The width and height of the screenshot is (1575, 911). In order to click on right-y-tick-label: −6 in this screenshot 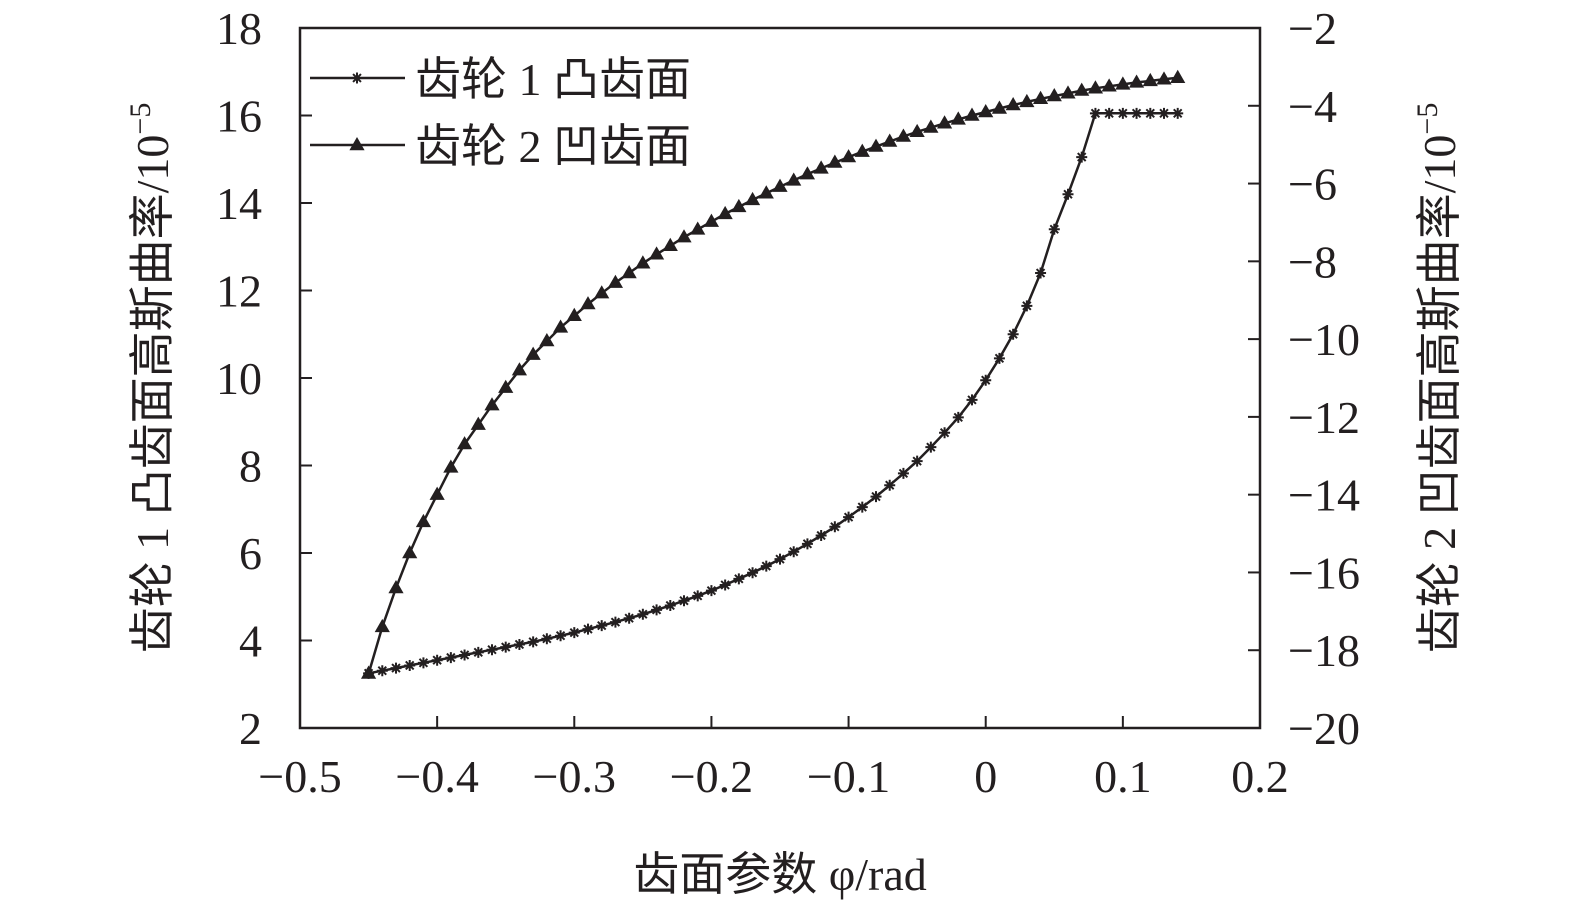, I will do `click(1312, 184)`.